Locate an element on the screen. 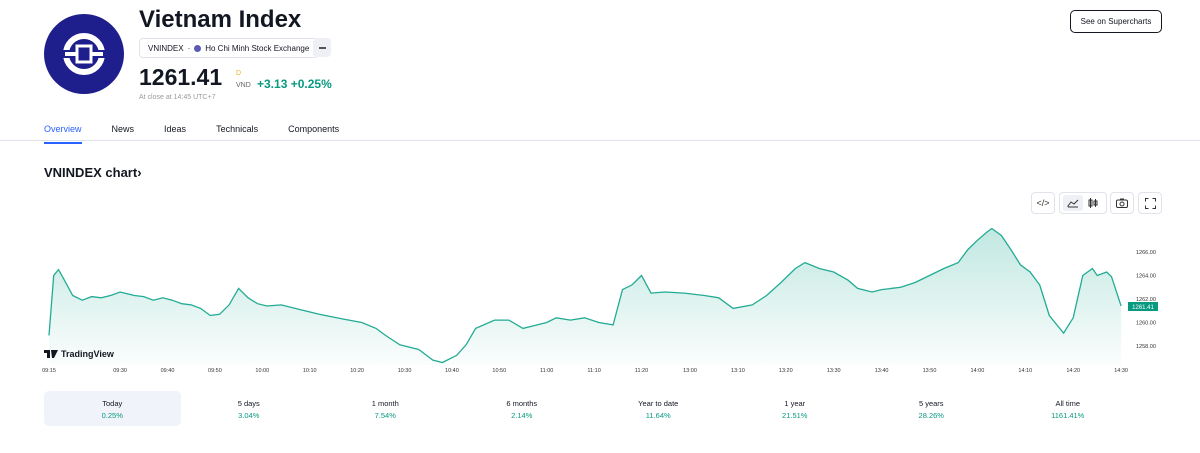  price: 1261.41 is located at coordinates (181, 77).